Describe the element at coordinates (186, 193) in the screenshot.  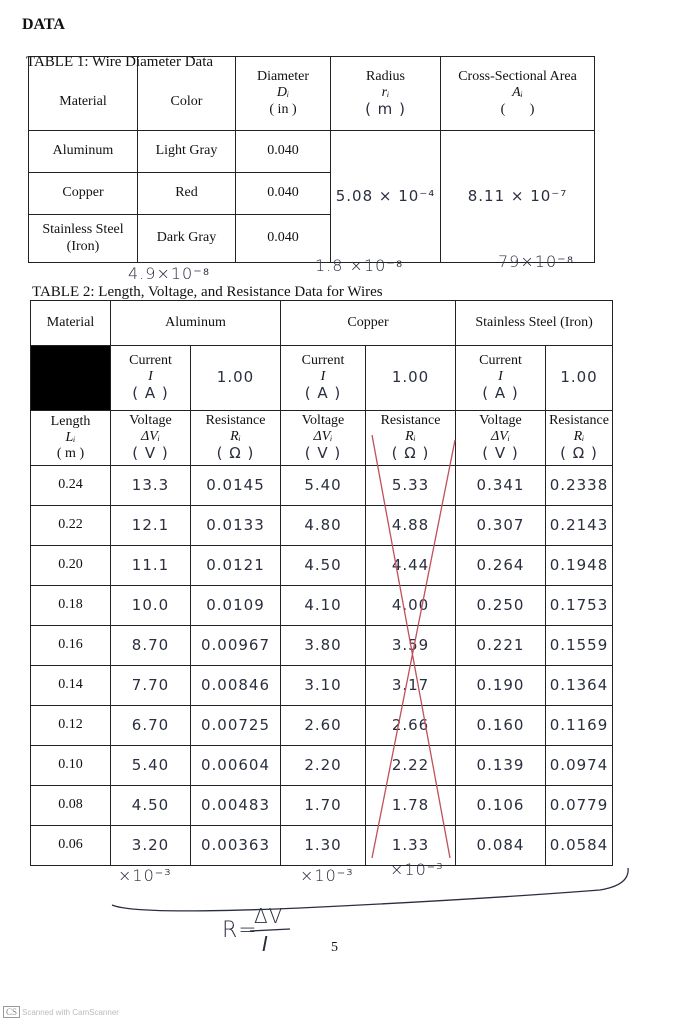
I see `cell: Red` at that location.